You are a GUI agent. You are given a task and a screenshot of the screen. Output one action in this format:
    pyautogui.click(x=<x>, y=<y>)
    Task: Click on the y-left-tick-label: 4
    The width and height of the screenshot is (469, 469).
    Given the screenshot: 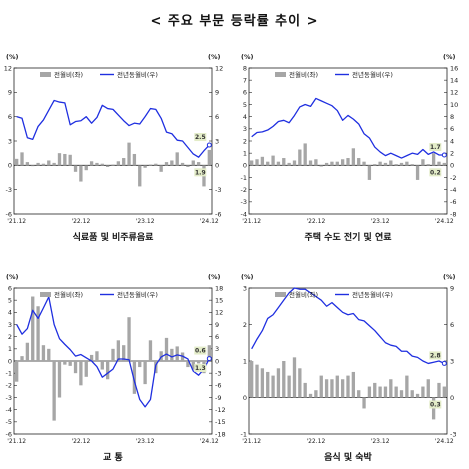 What is the action you would take?
    pyautogui.click(x=245, y=117)
    